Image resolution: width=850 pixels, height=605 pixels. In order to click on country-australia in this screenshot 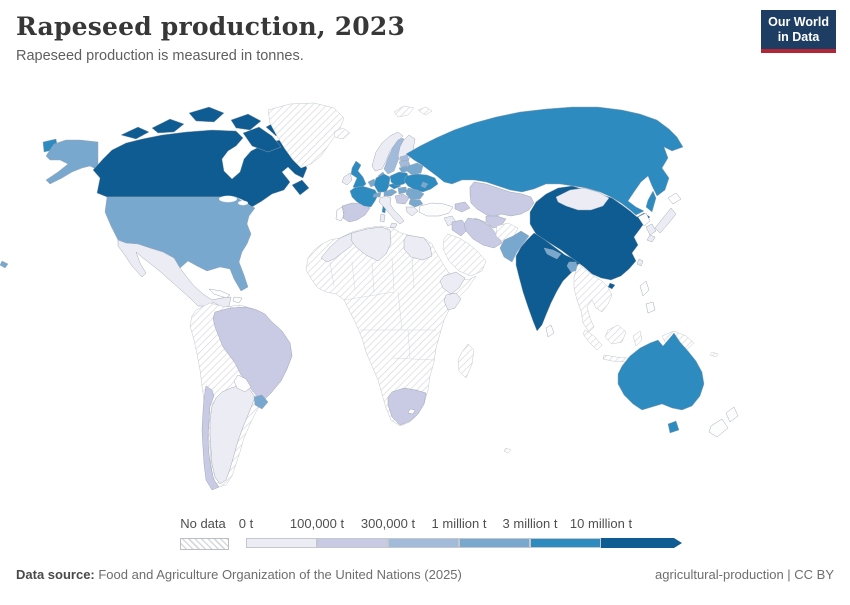, I will do `click(661, 371)`.